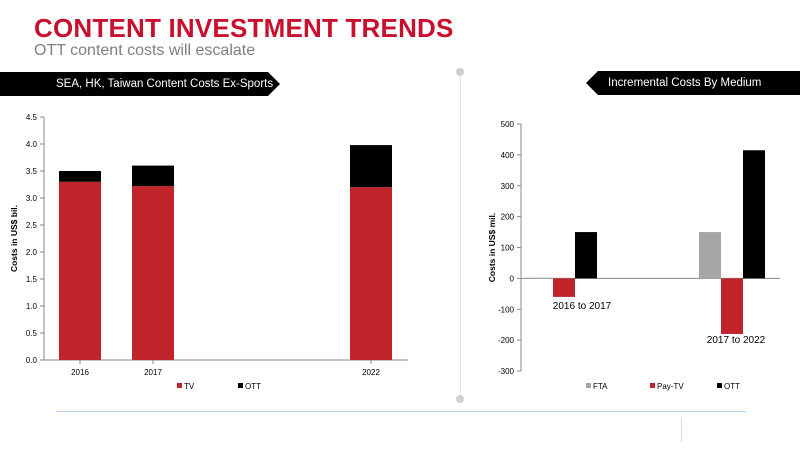 This screenshot has height=450, width=800. What do you see at coordinates (153, 176) in the screenshot?
I see `left-bar-ott-2017` at bounding box center [153, 176].